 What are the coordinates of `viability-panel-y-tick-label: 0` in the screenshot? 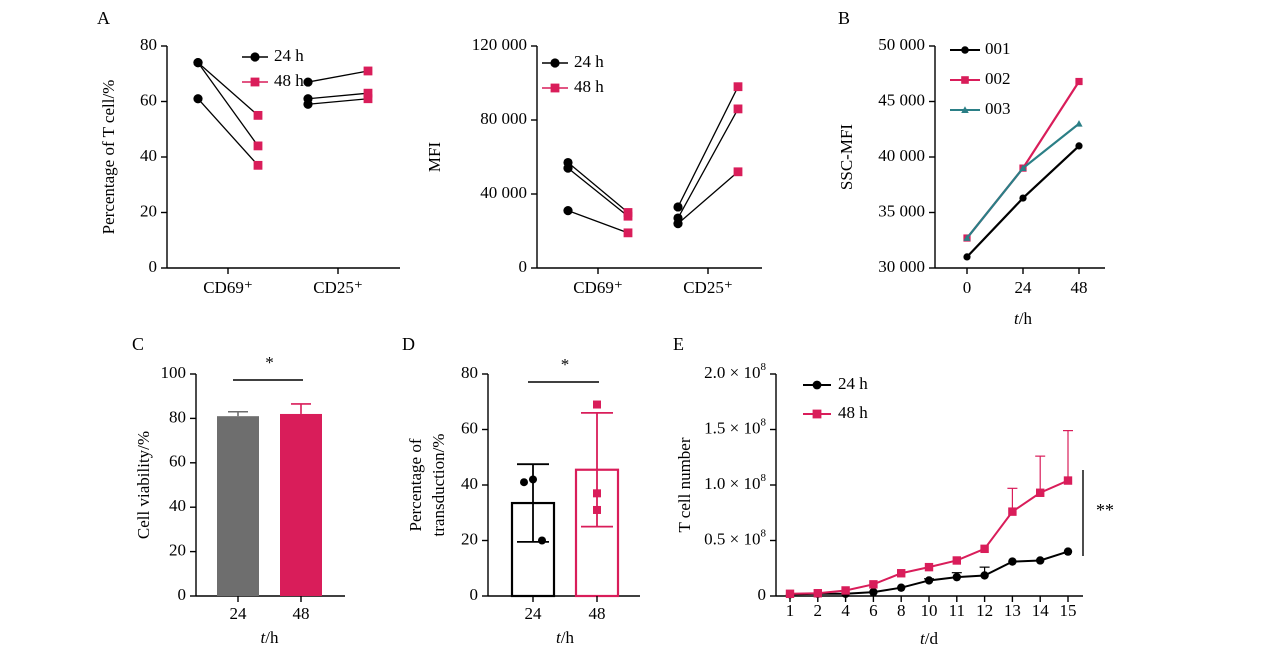 It's located at (182, 594).